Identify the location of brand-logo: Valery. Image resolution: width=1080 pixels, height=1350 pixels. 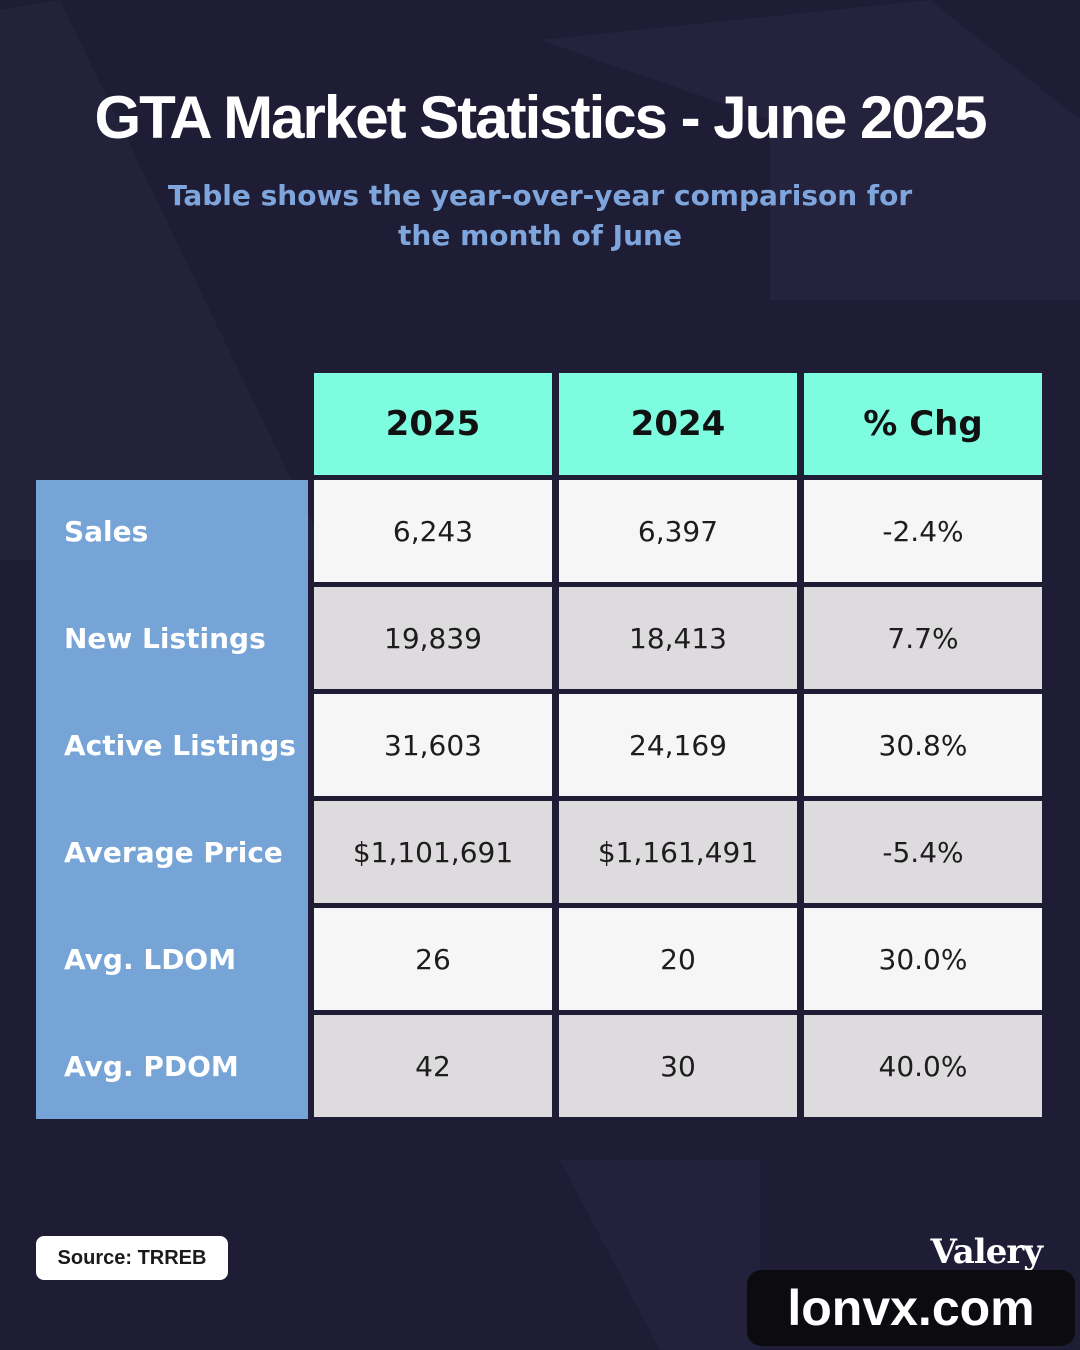
(986, 1252).